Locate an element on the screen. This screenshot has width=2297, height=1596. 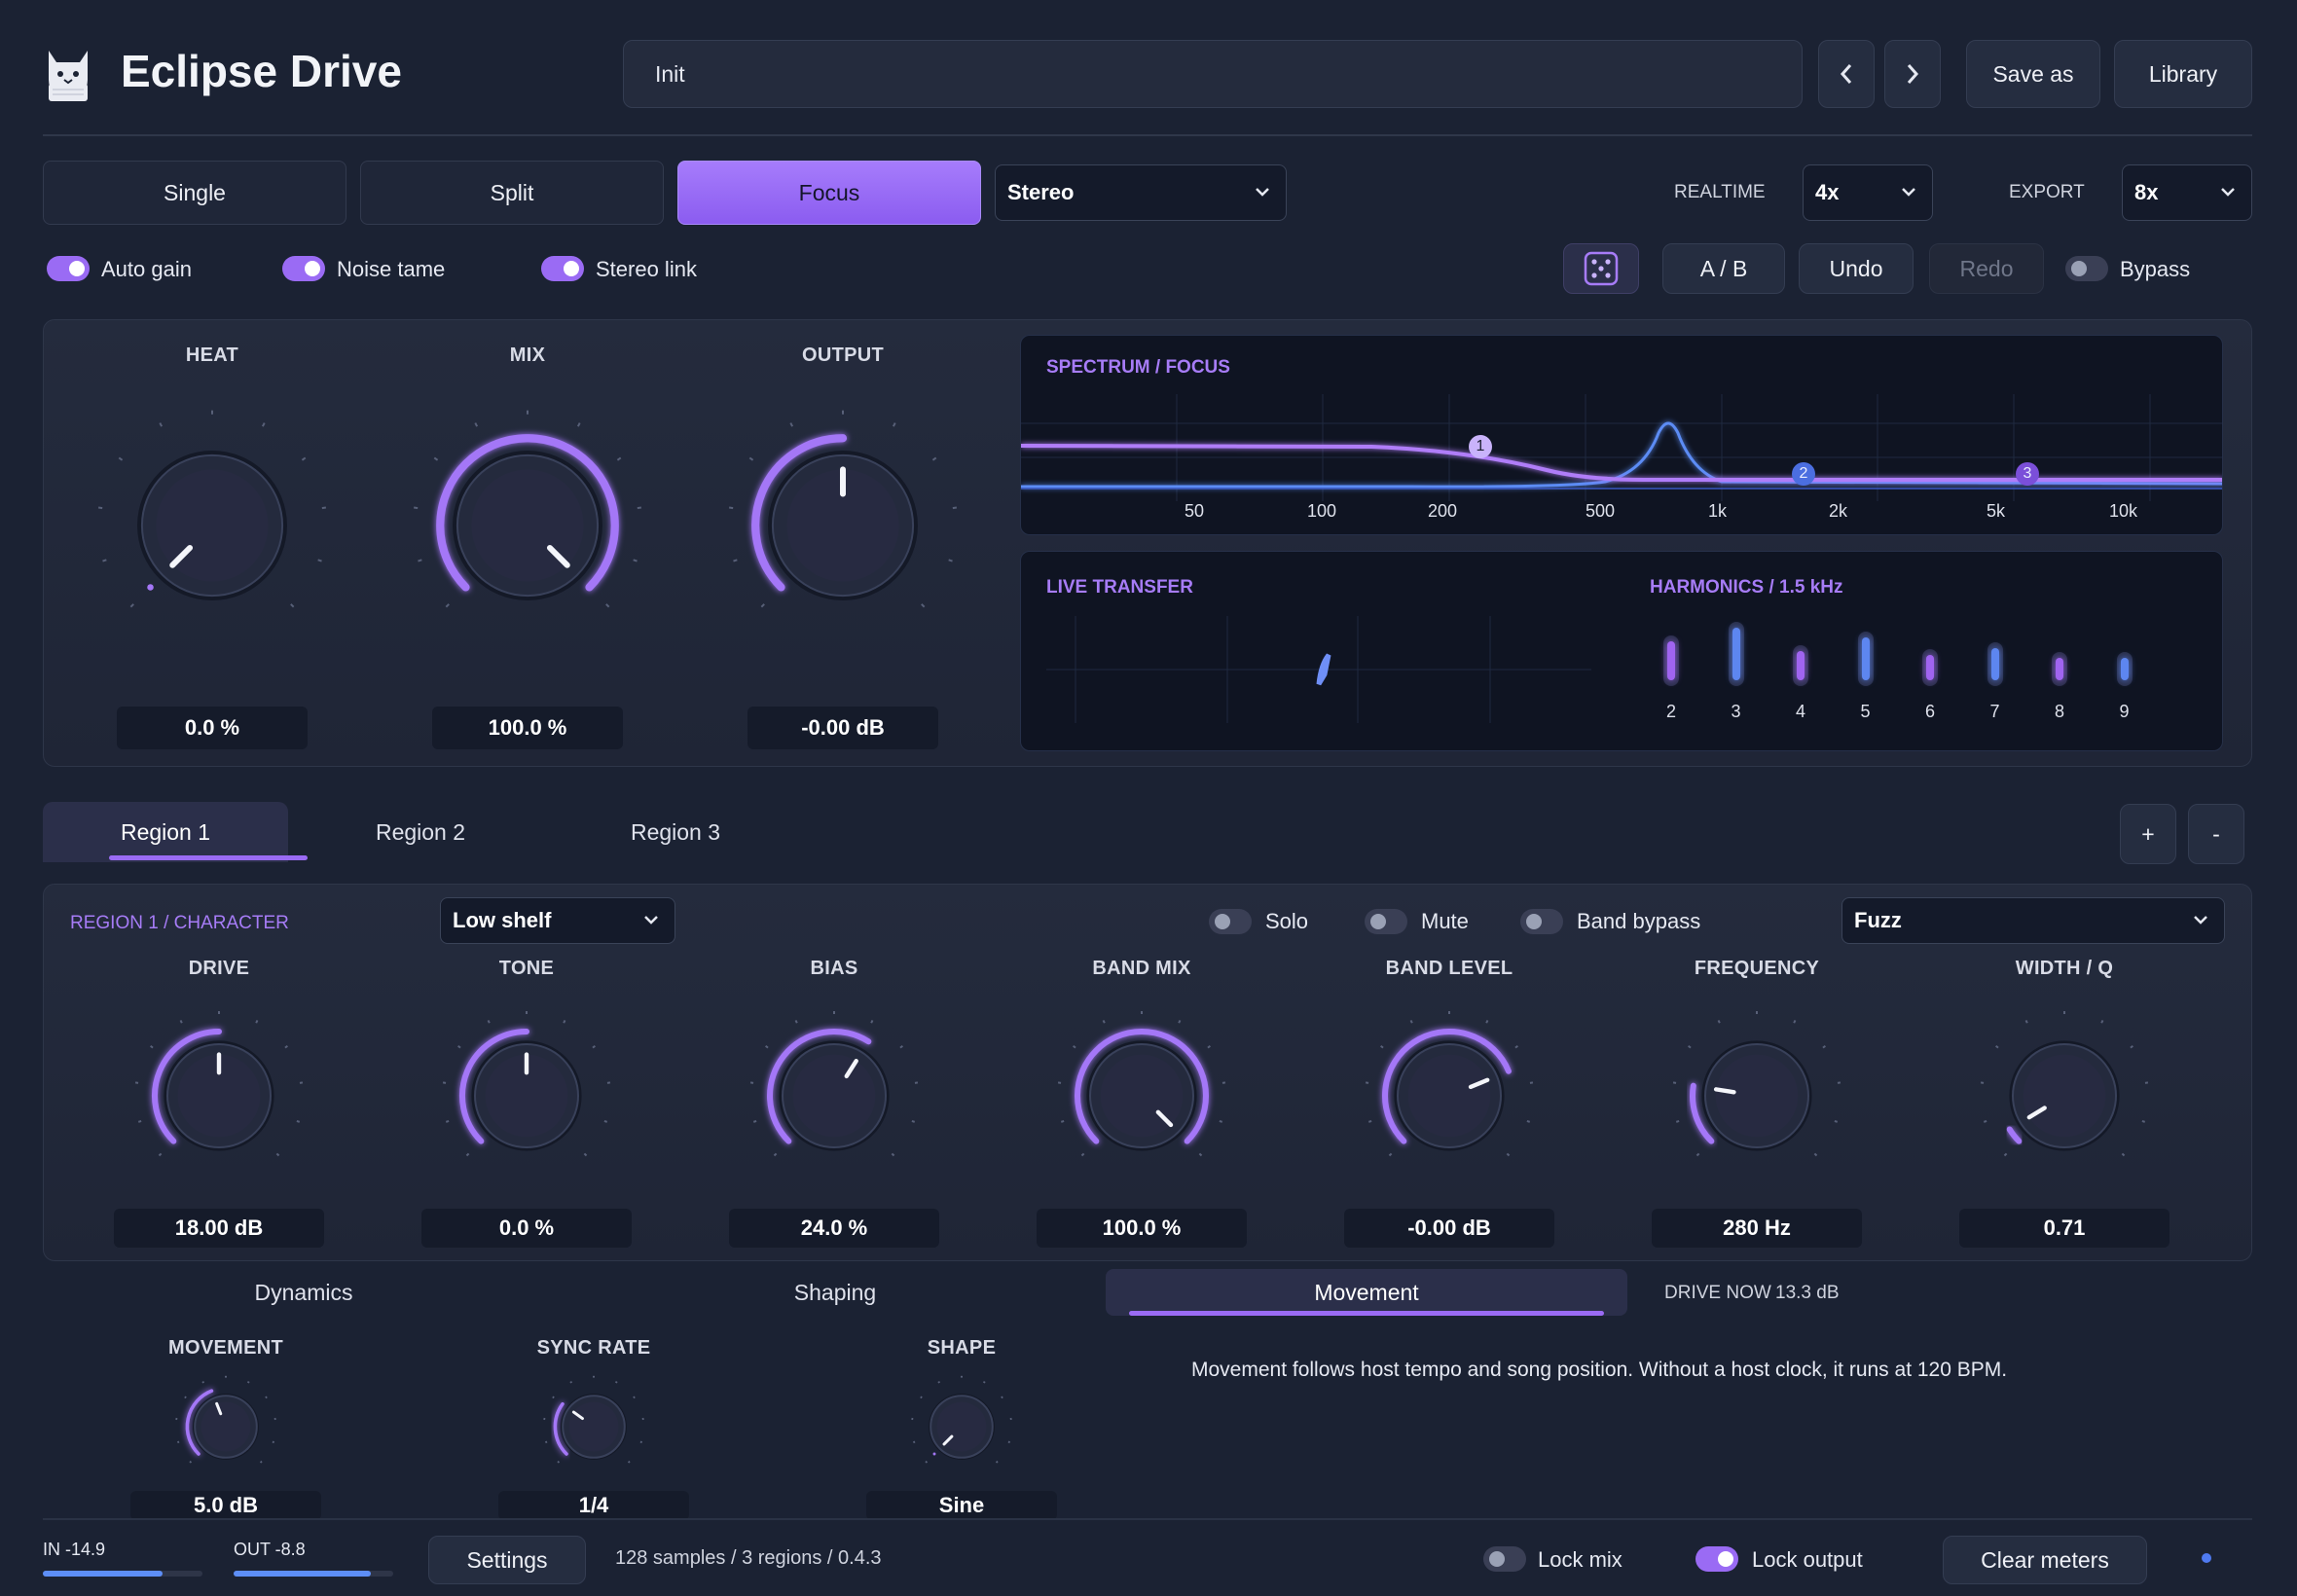
band-level-knob is located at coordinates (1449, 1095).